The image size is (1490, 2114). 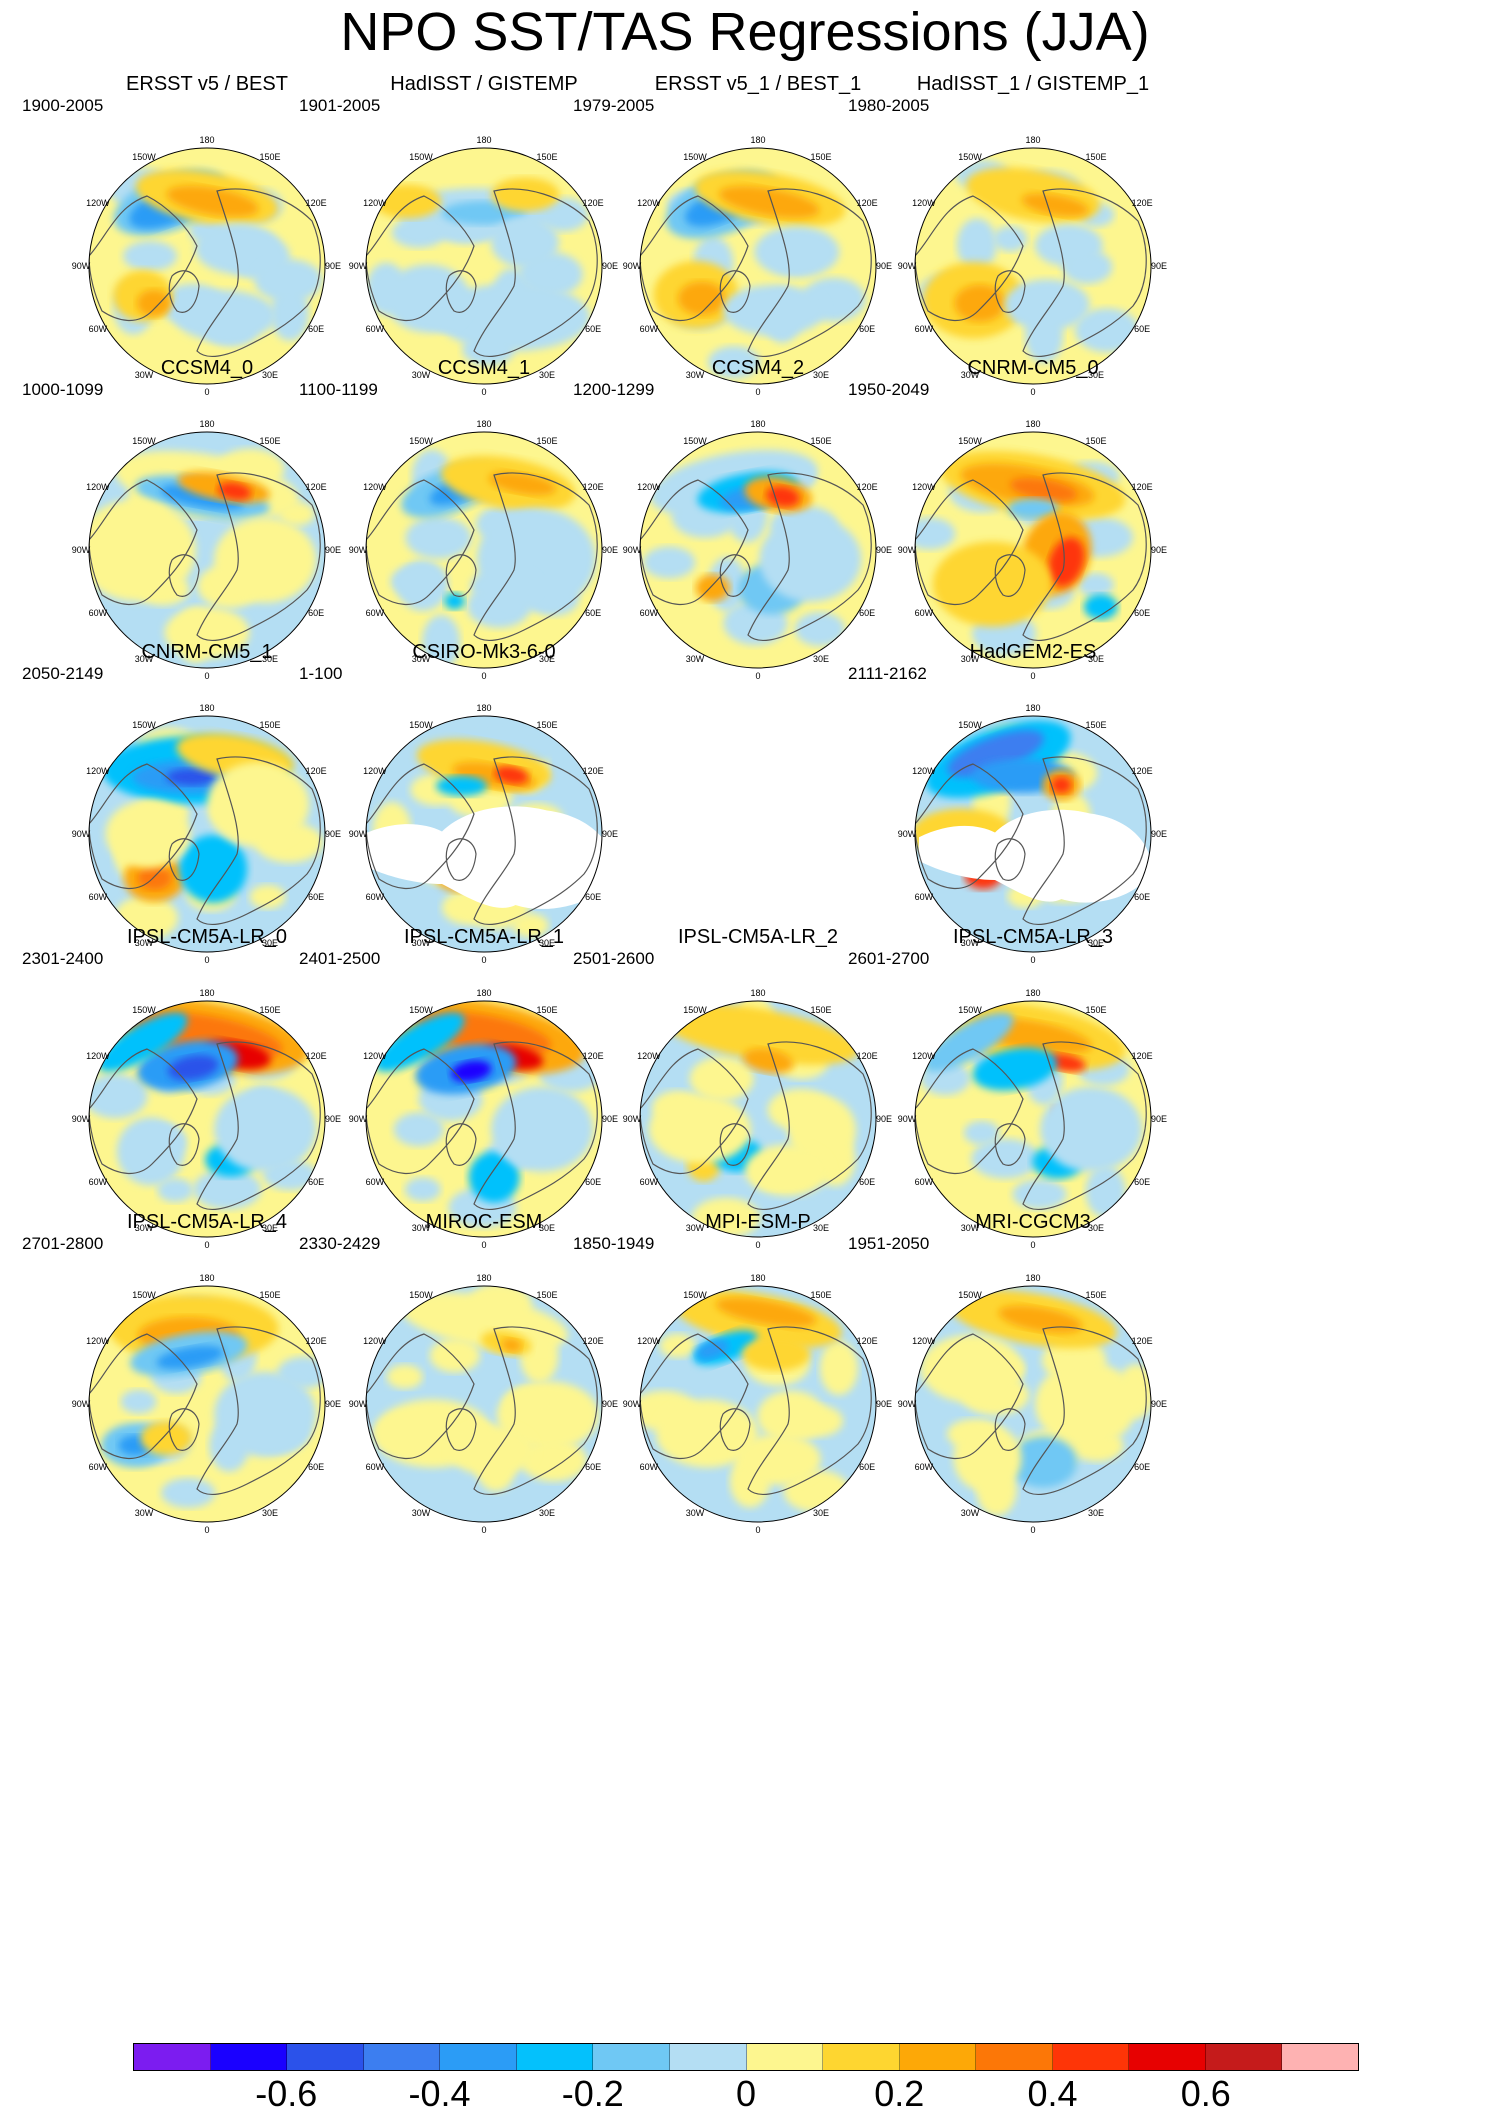 What do you see at coordinates (887, 673) in the screenshot?
I see `panel-years: 2111-2162` at bounding box center [887, 673].